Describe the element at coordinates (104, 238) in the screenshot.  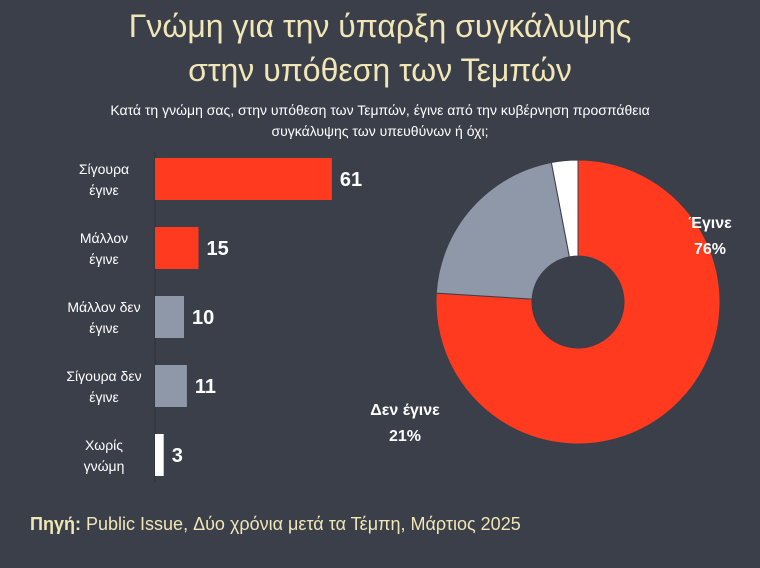
I see `bar-category-label: Μάλλον` at that location.